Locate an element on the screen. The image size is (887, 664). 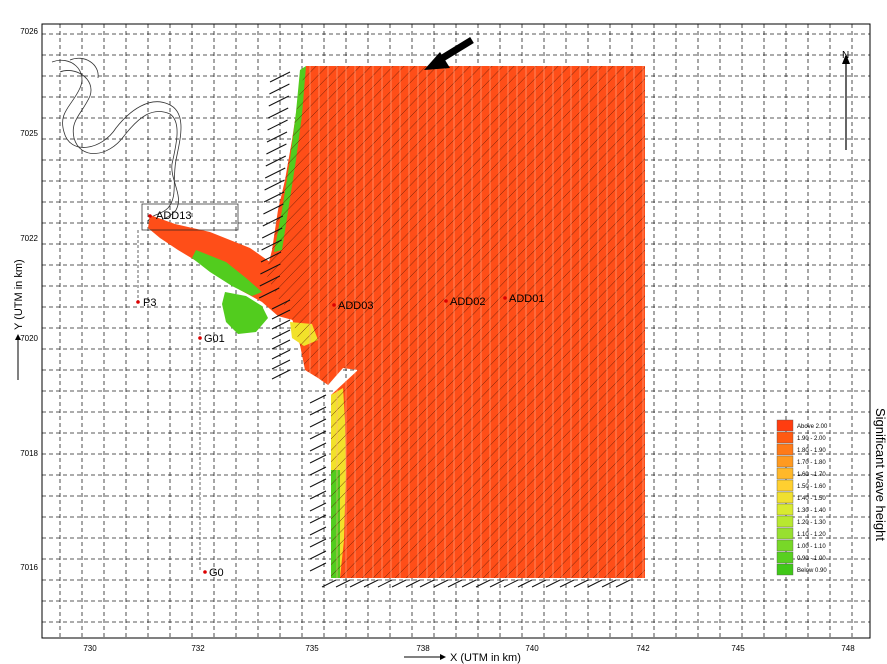
x-tick-label: 742 is located at coordinates (643, 648).